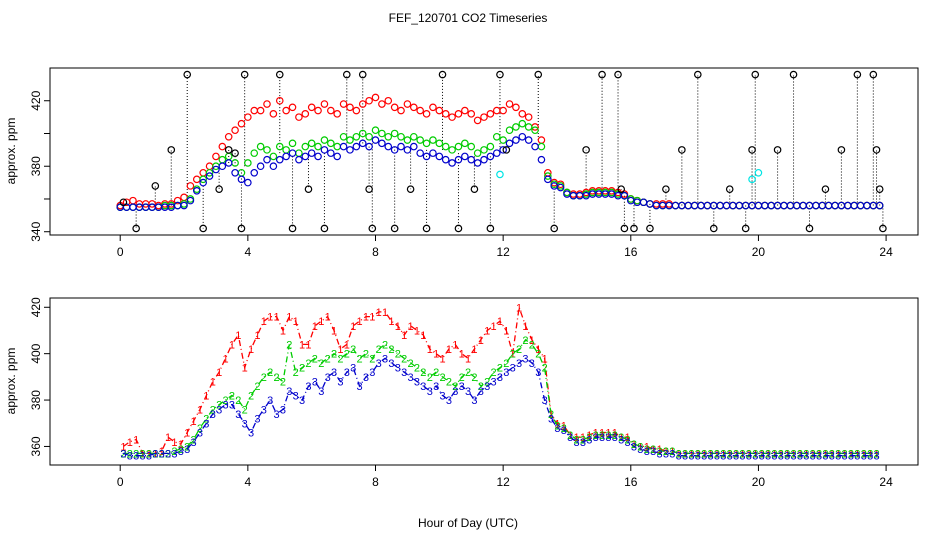 This screenshot has width=936, height=540. Describe the element at coordinates (886, 482) in the screenshot. I see `bottom-x-tick-label: 24` at that location.